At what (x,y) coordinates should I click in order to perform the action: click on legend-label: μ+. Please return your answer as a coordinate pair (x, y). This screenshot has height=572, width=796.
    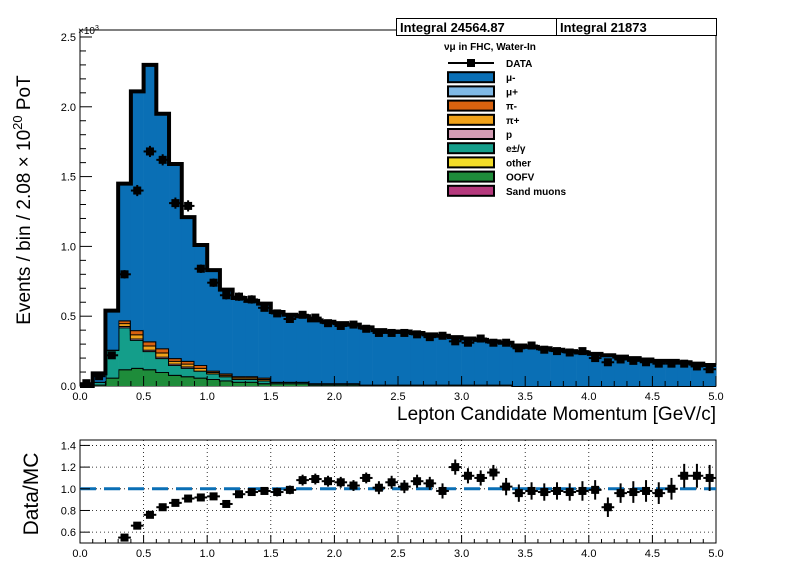
    Looking at the image, I should click on (512, 92).